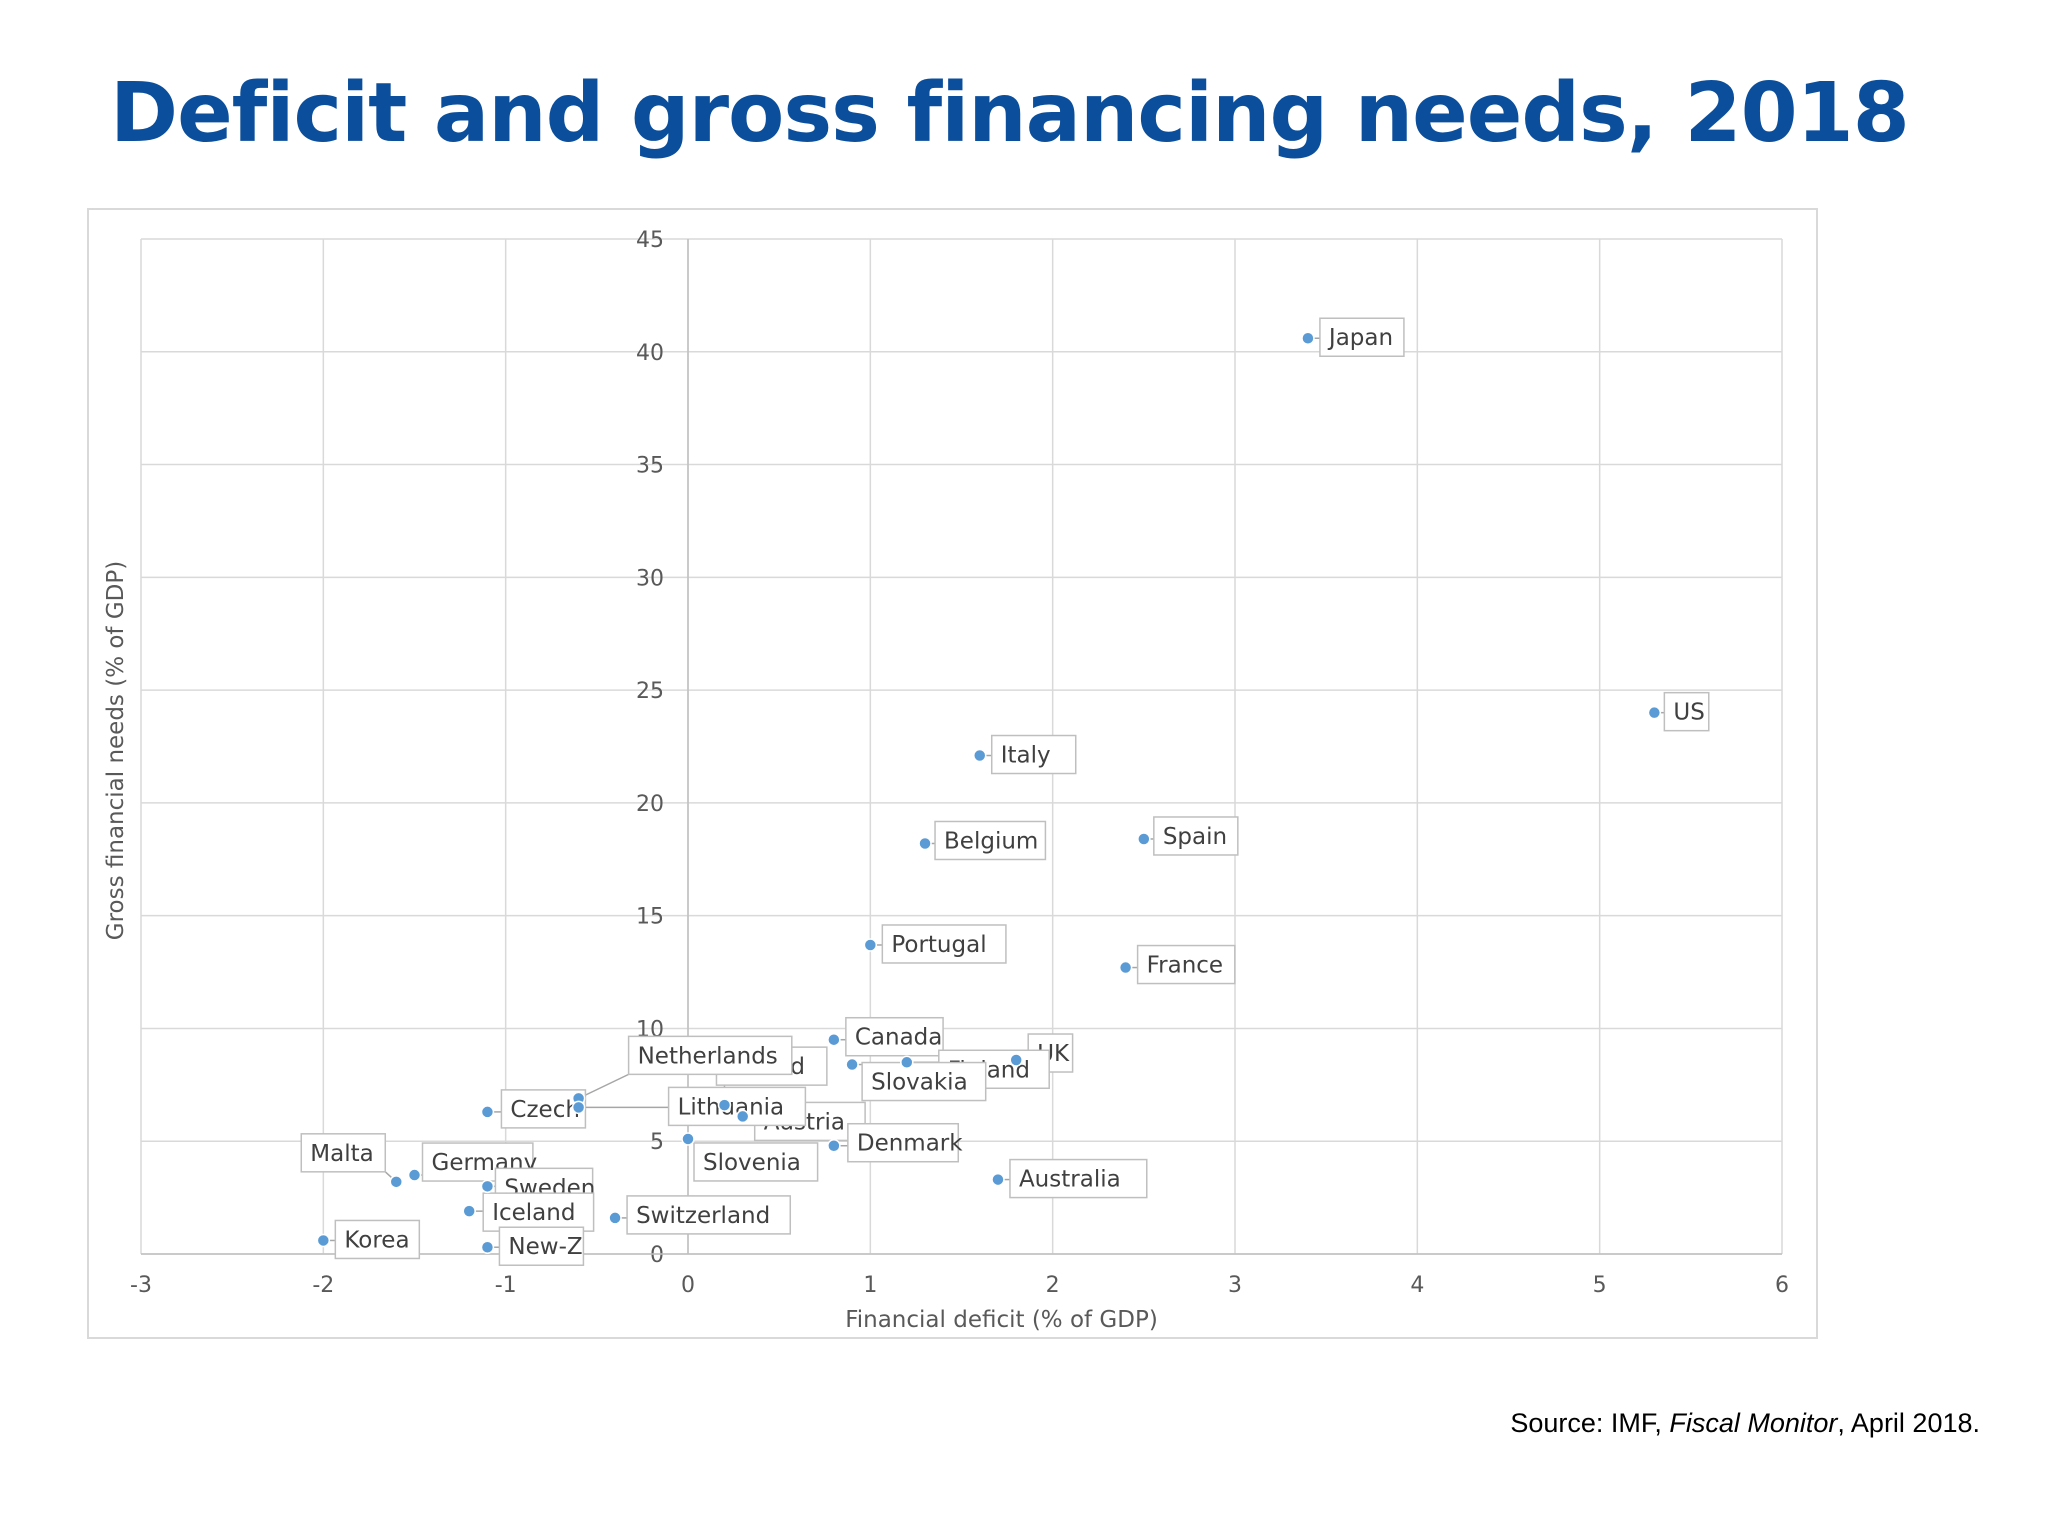 Image resolution: width=2048 pixels, height=1536 pixels. I want to click on y-tick-label: 20, so click(650, 804).